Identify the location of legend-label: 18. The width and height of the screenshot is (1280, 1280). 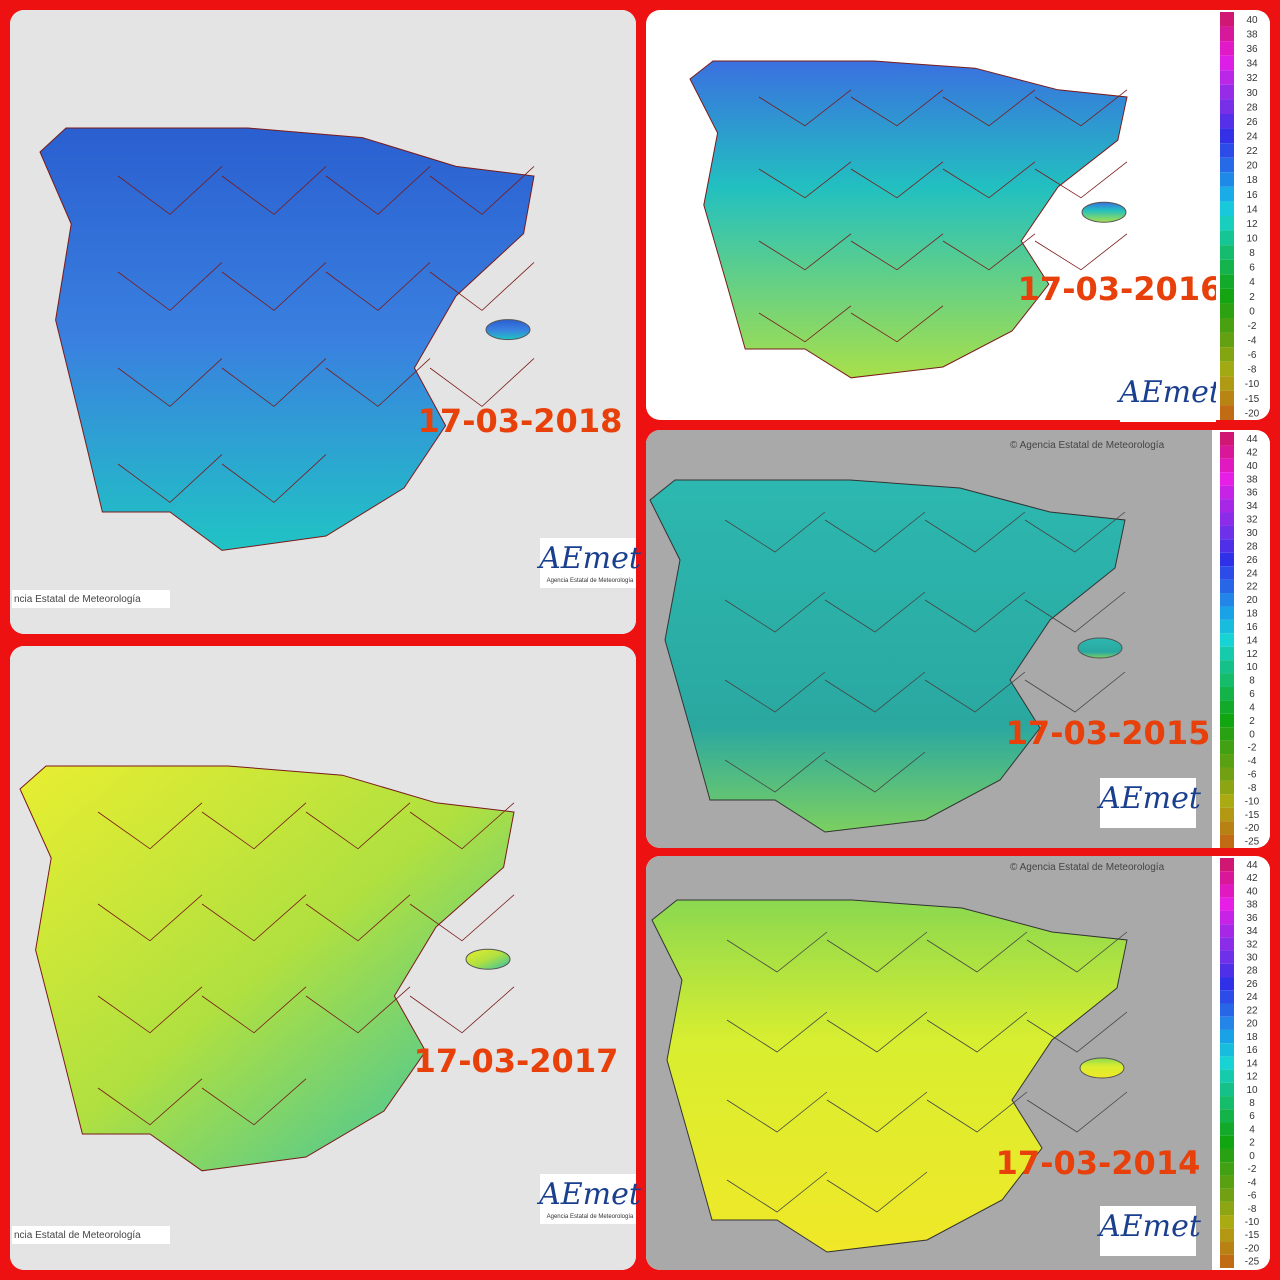
(1252, 614).